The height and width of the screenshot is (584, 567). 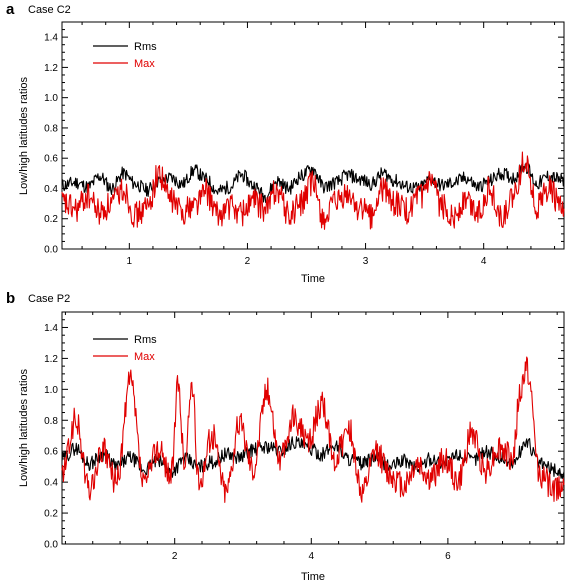 I want to click on panel-a-legend-max-label: Max, so click(x=144, y=64).